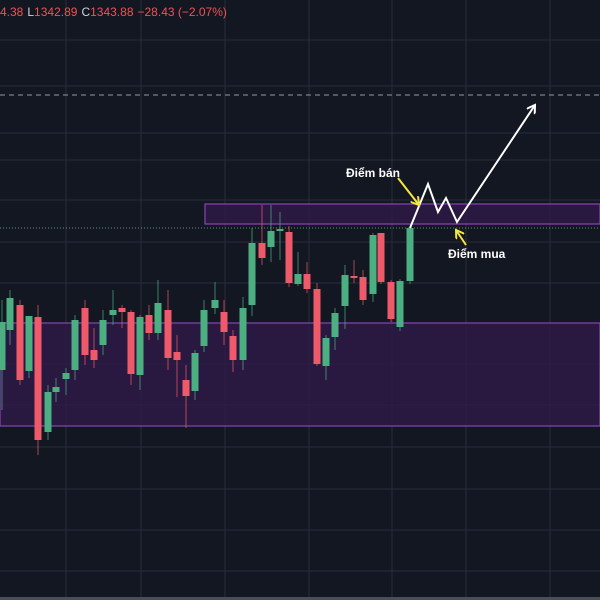  I want to click on close-label: C, so click(86, 12).